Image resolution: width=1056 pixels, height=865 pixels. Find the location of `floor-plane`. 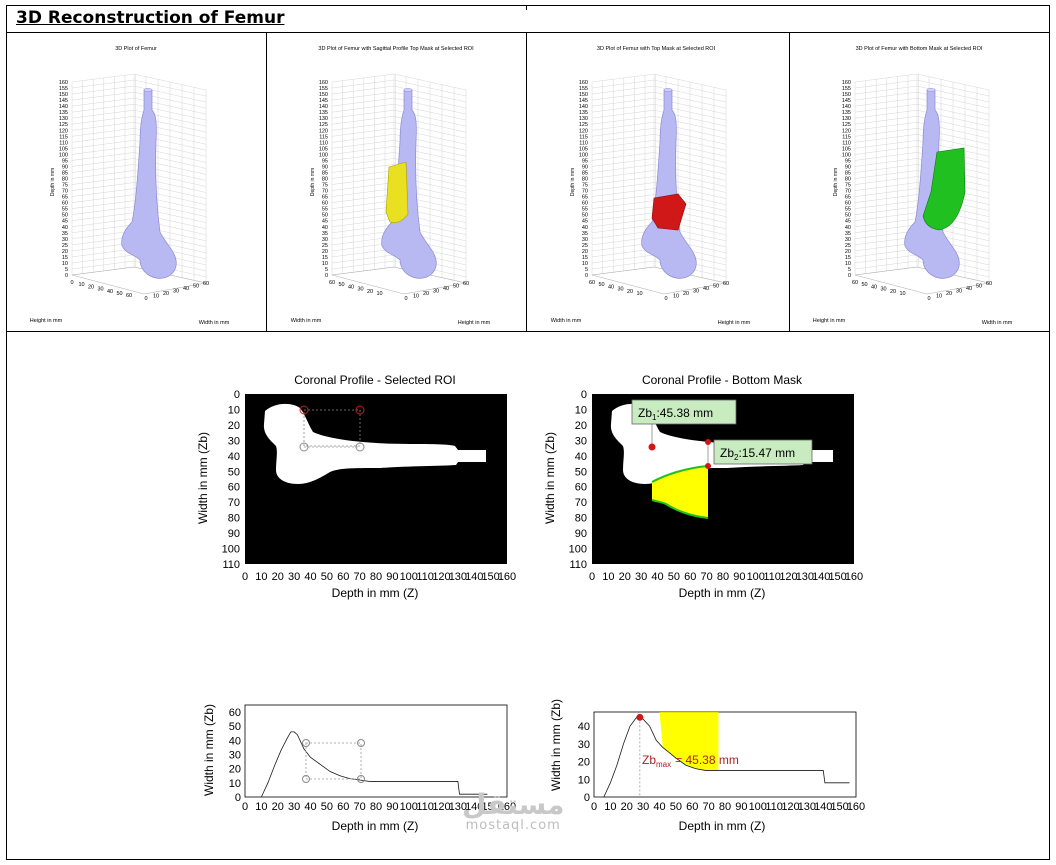

floor-plane is located at coordinates (399, 280).